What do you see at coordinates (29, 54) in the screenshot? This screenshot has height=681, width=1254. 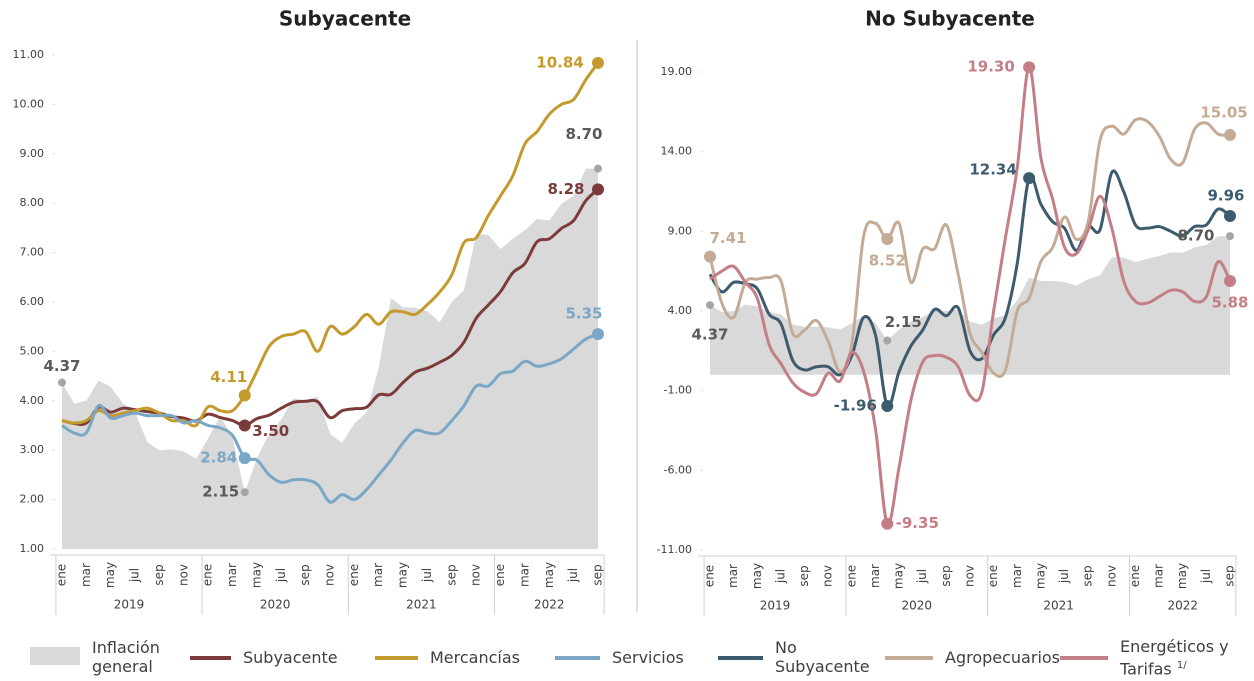 I see `y-tick-label: 11.00` at bounding box center [29, 54].